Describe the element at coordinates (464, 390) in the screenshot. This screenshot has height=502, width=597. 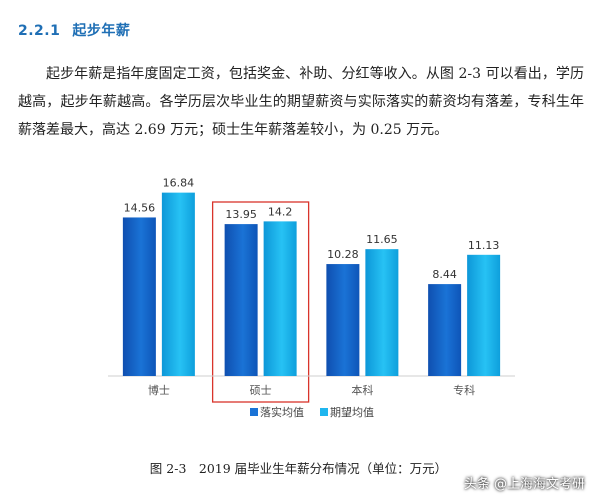
I see `x-tick-label-3: 专科` at that location.